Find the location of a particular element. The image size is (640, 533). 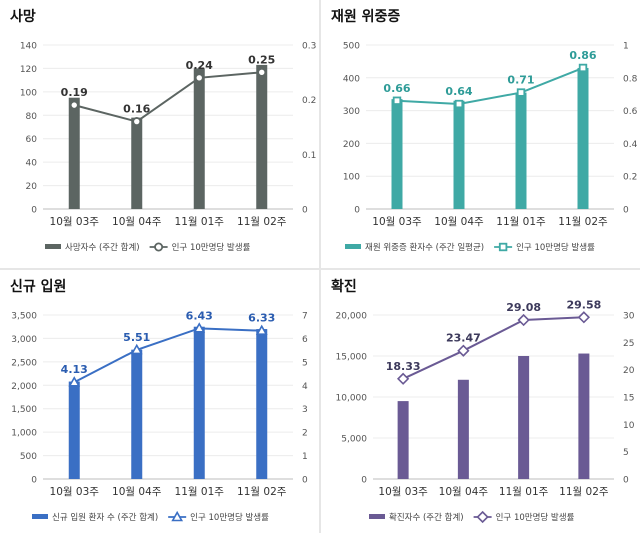

chart-title: 사망 is located at coordinates (23, 17).